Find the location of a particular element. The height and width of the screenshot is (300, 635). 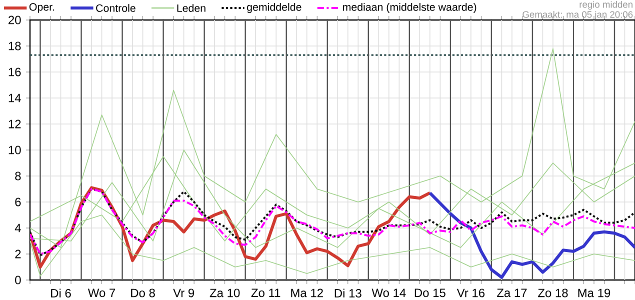

x-tick-label: Wo 14 is located at coordinates (389, 293).